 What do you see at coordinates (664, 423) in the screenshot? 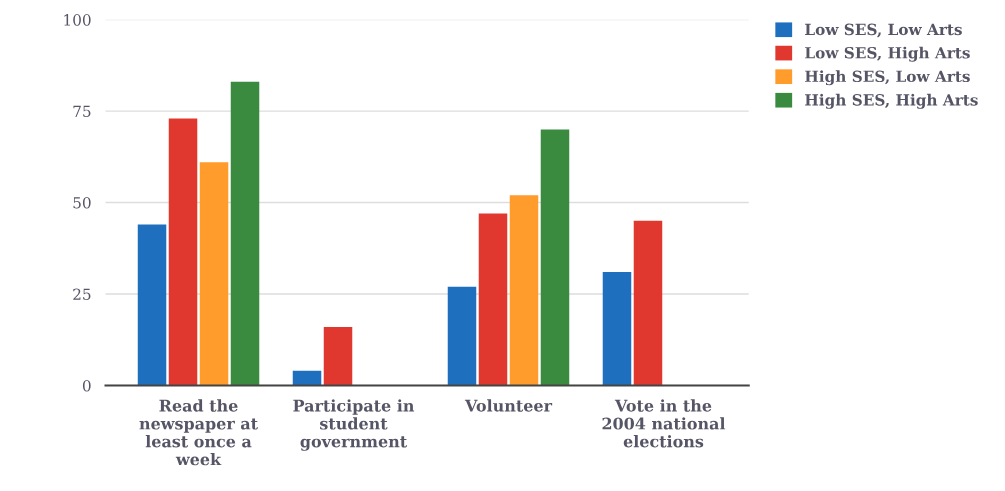
I see `x-tick-label: Vote in the 2004 national elections` at bounding box center [664, 423].